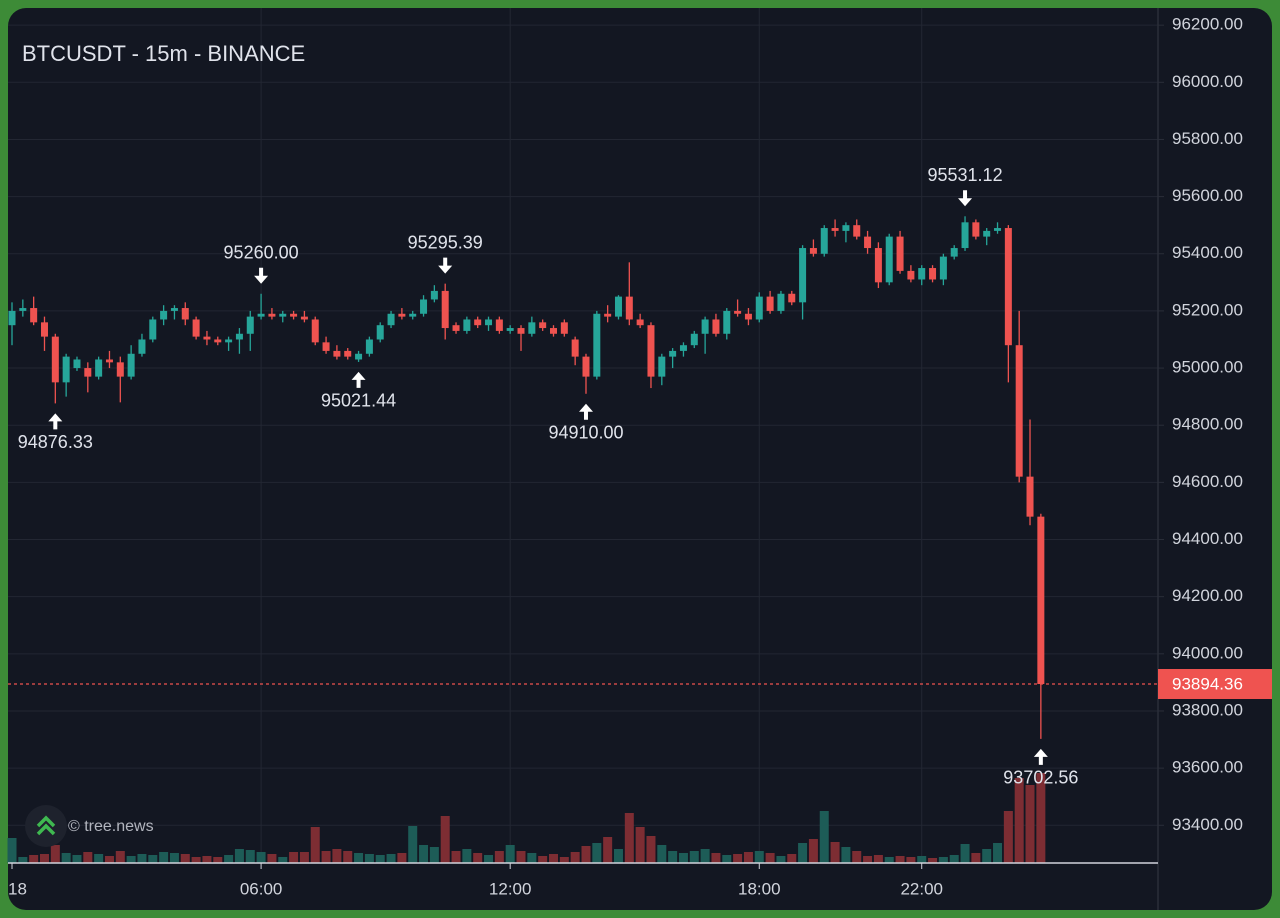 The height and width of the screenshot is (918, 1280). I want to click on annotation-label: 95021.44, so click(358, 401).